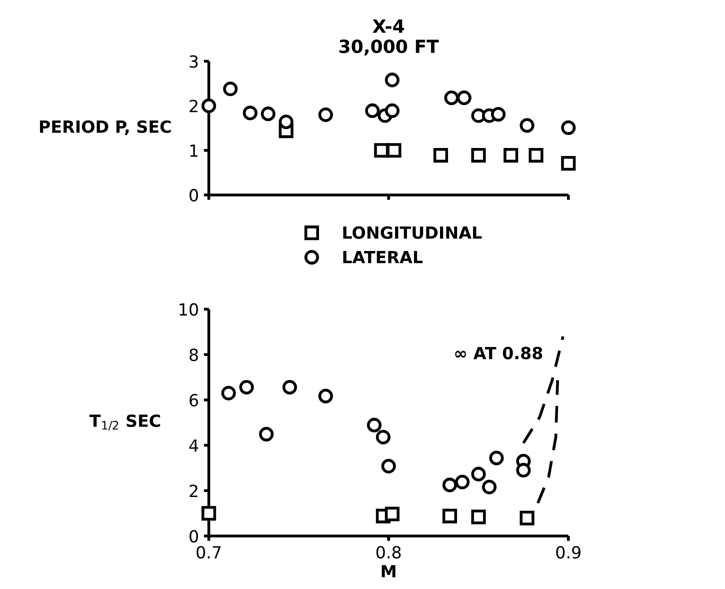 The width and height of the screenshot is (725, 589). I want to click on x-tick-label: 0.7, so click(208, 552).